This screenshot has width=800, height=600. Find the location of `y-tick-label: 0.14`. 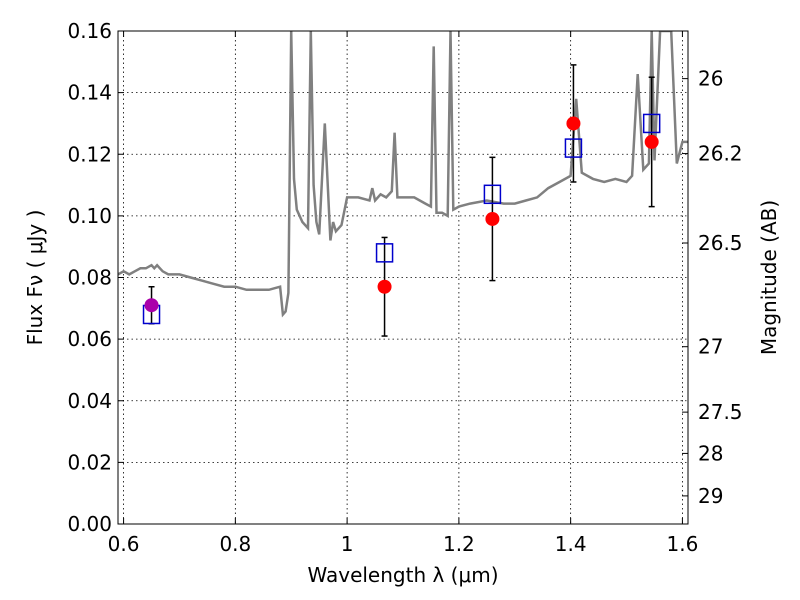

y-tick-label: 0.14 is located at coordinates (89, 93).